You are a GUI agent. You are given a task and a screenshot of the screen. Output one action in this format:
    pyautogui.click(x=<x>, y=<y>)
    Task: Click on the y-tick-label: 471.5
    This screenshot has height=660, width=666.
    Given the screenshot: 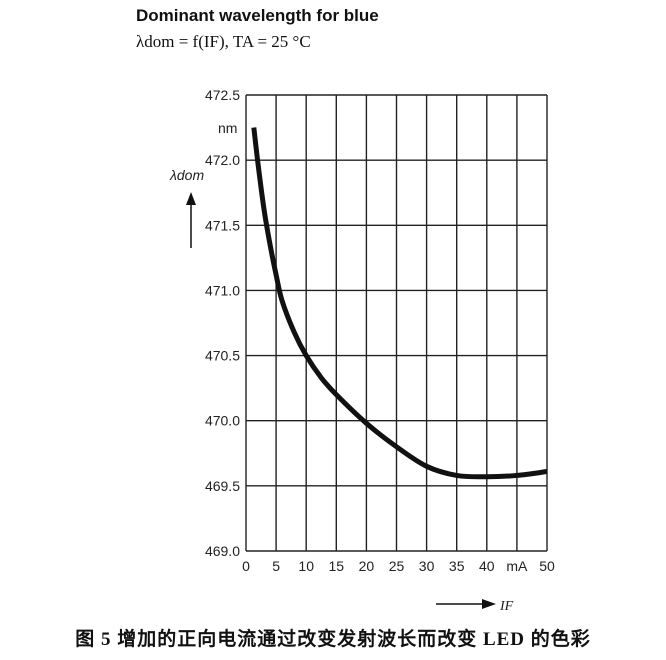 What is the action you would take?
    pyautogui.click(x=222, y=225)
    